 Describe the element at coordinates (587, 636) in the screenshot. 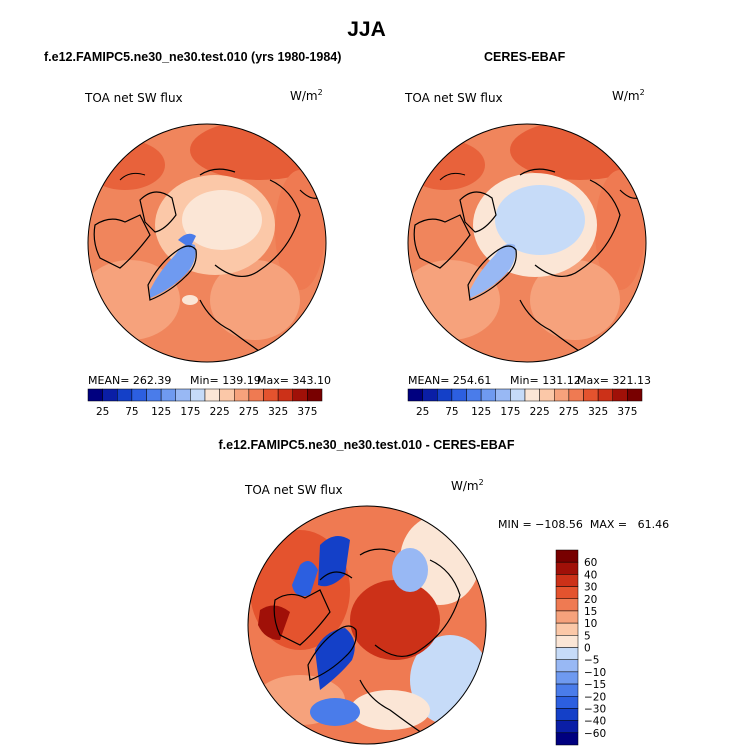

I see `colorbar-tick-label: 5` at that location.